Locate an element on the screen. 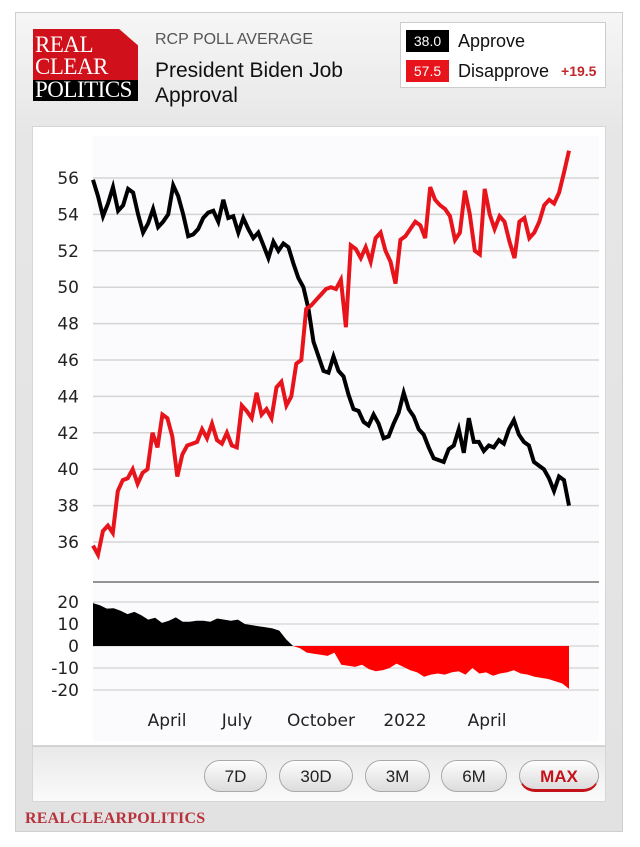 This screenshot has height=847, width=640. logo-red-block is located at coordinates (85, 54).